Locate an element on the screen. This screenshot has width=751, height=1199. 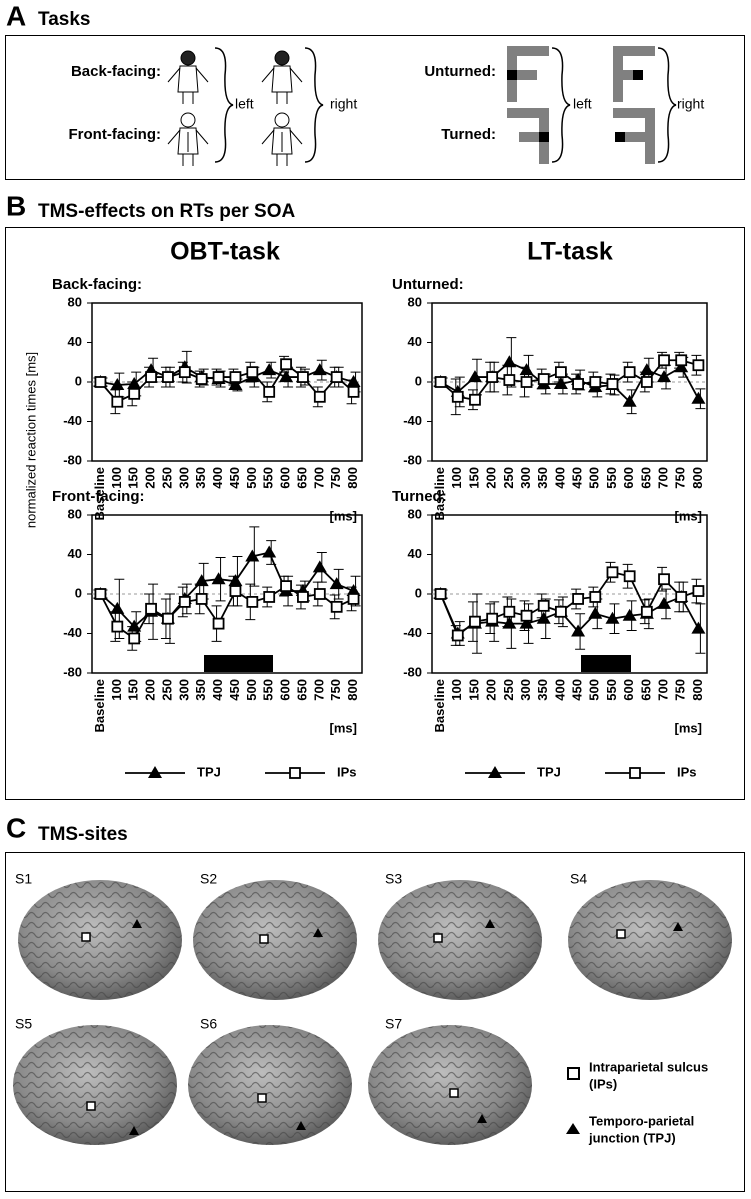
x-tick-label: 700 is located at coordinates (662, 690).